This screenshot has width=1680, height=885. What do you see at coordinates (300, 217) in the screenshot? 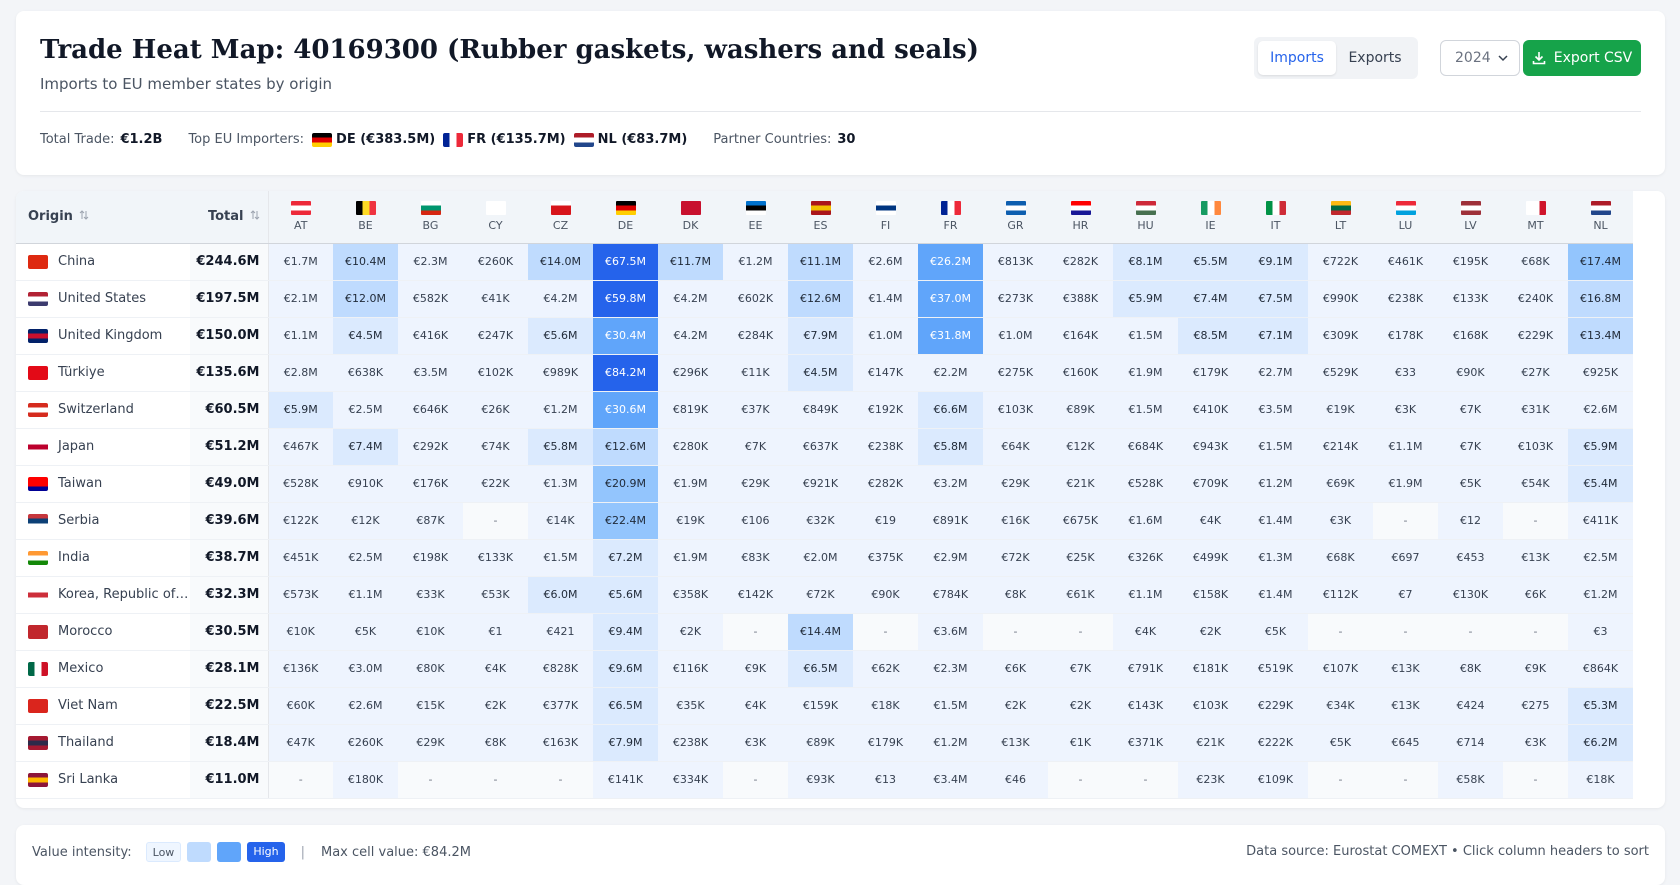
I see `country-header: AT` at bounding box center [300, 217].